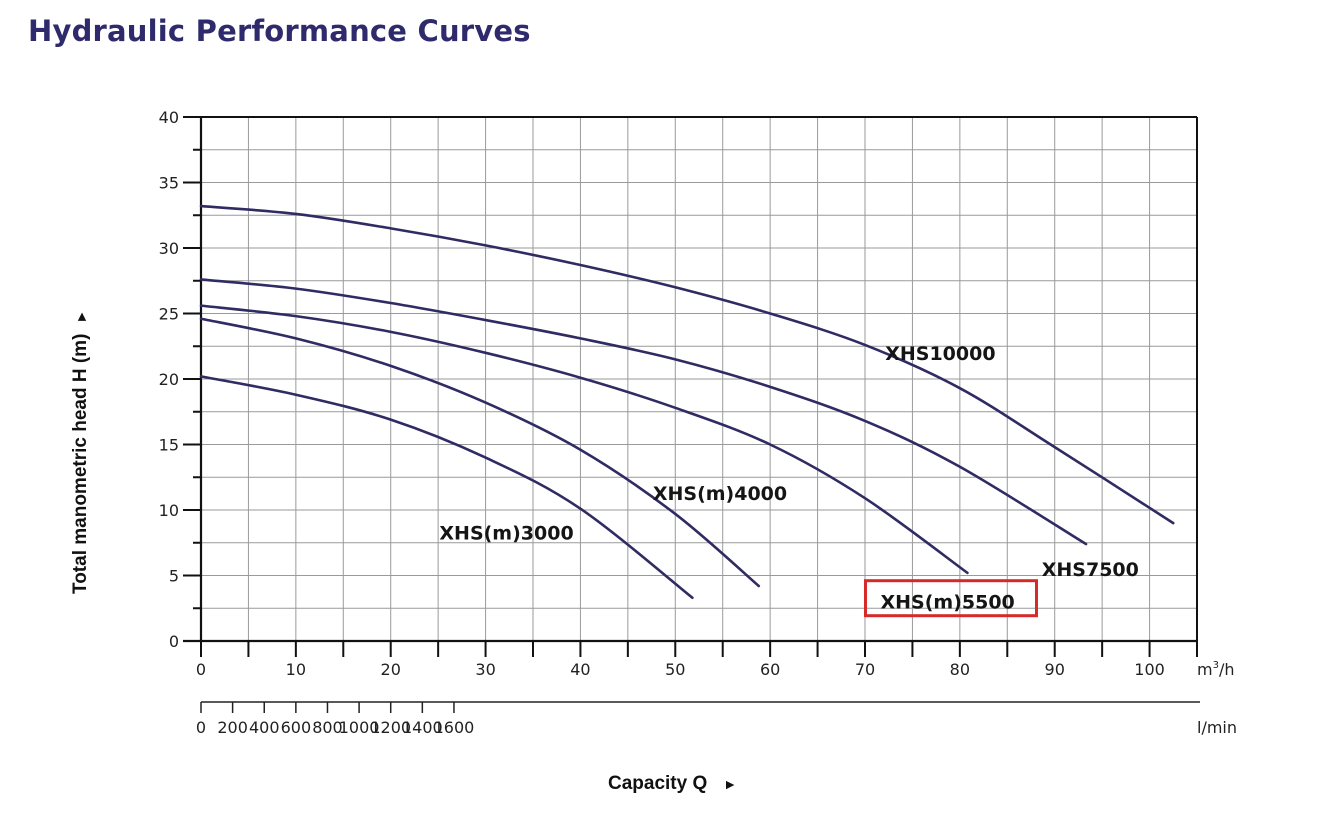 The height and width of the screenshot is (815, 1328). I want to click on series-label-xhs7500: XHS7500, so click(1090, 570).